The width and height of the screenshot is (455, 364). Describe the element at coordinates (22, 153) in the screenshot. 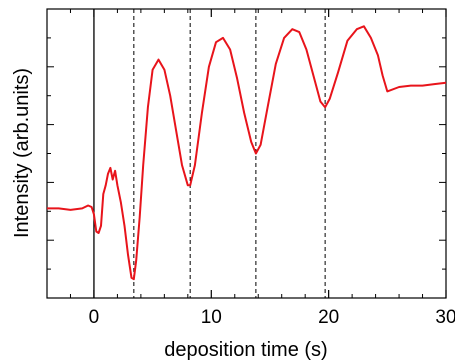

I see `y-axis-title: Intensity (arb.units)` at that location.